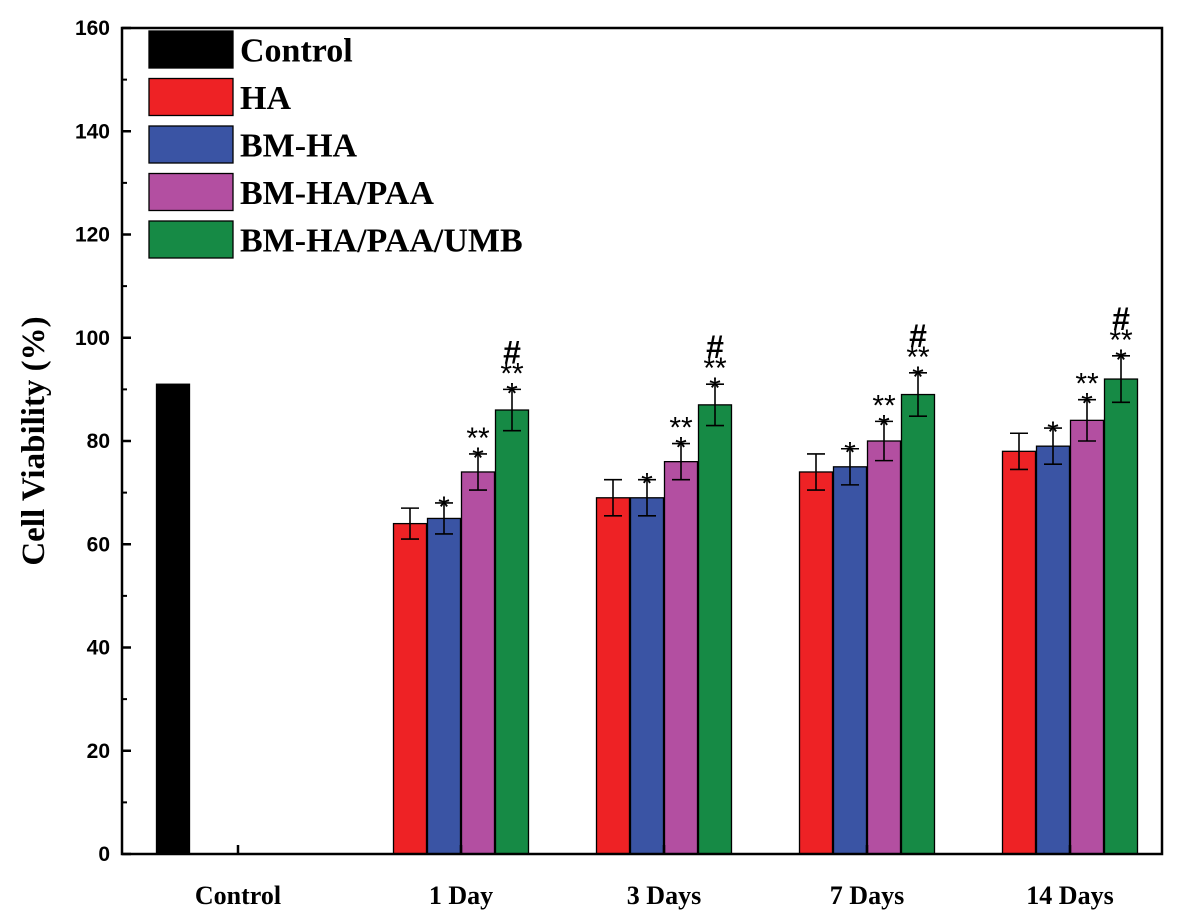 This screenshot has width=1184, height=918. I want to click on y-tick-label: 100, so click(92, 338).